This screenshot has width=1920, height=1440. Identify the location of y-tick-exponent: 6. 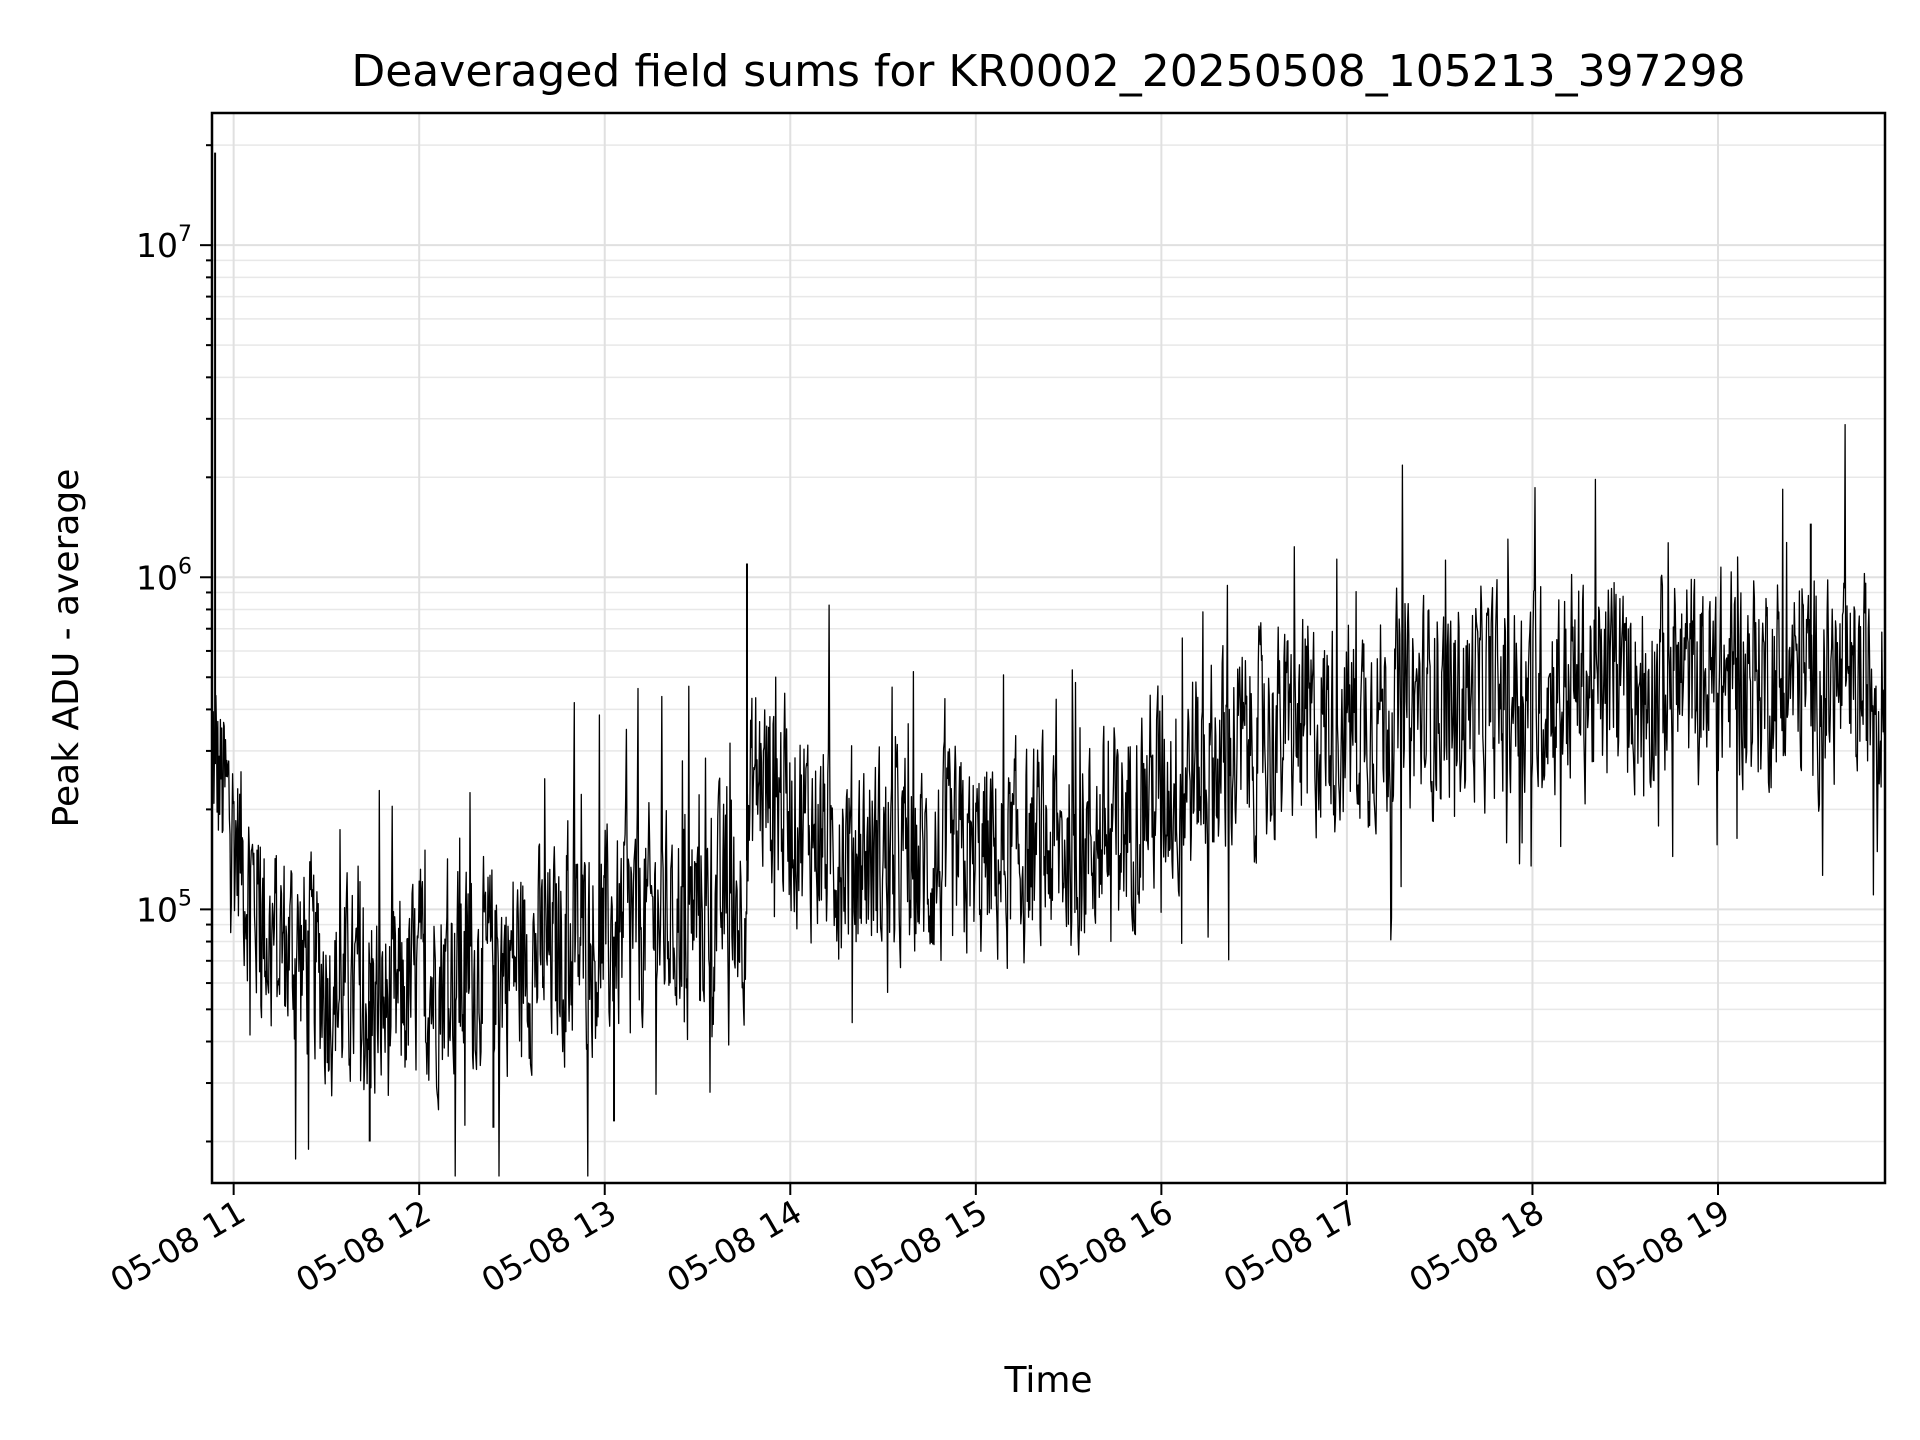
(185, 566).